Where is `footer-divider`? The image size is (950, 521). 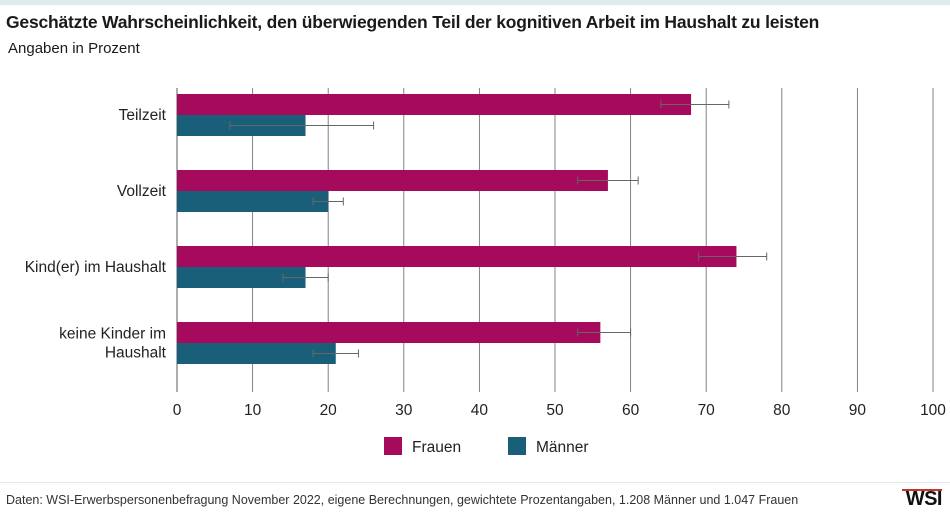
footer-divider is located at coordinates (475, 482).